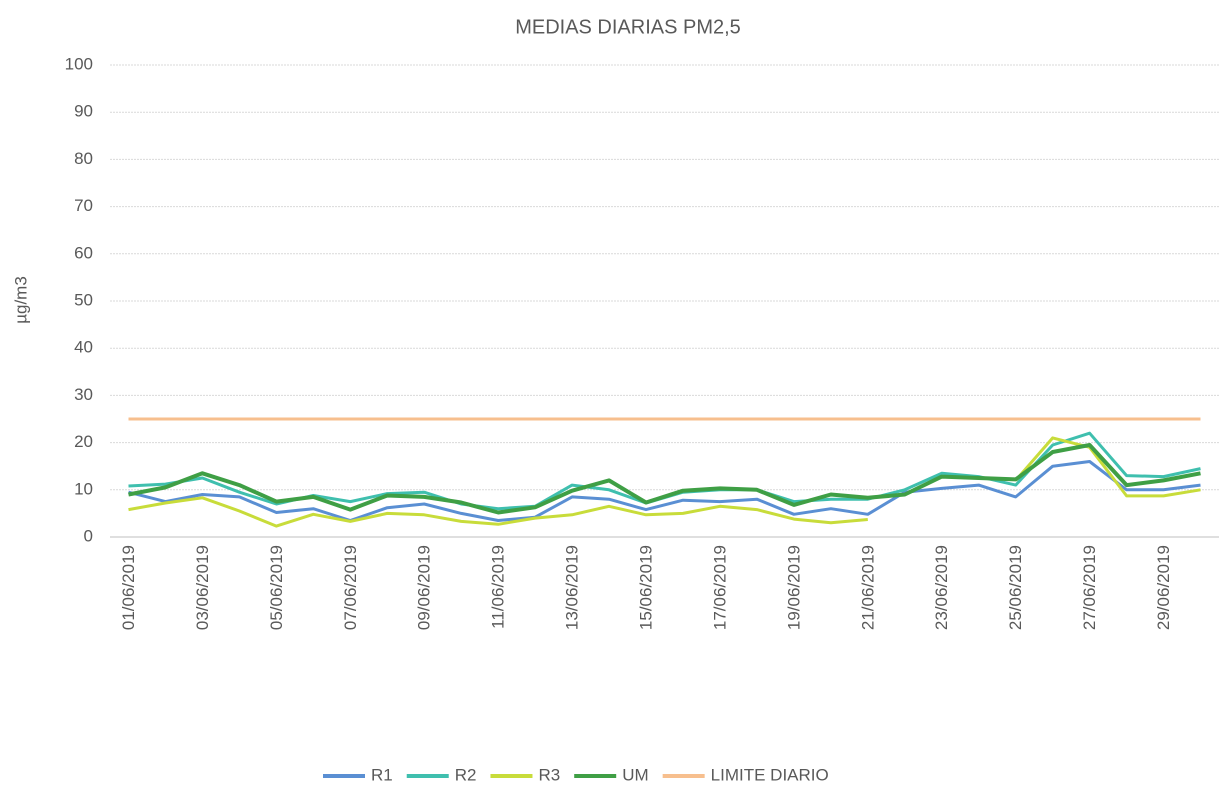  I want to click on y-axis-label: µg/m3, so click(20, 300).